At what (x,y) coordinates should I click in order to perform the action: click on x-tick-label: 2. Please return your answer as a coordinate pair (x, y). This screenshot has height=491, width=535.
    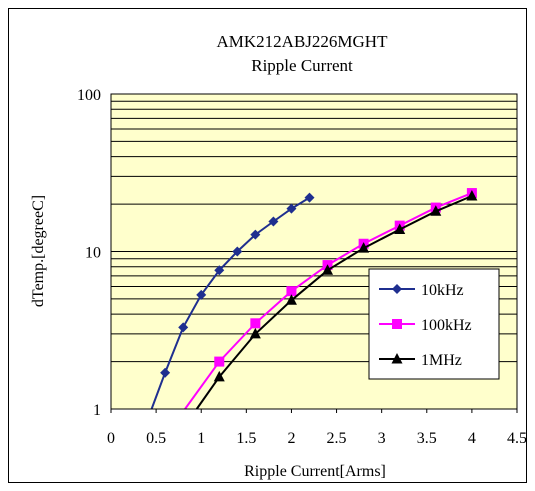
    Looking at the image, I should click on (291, 438).